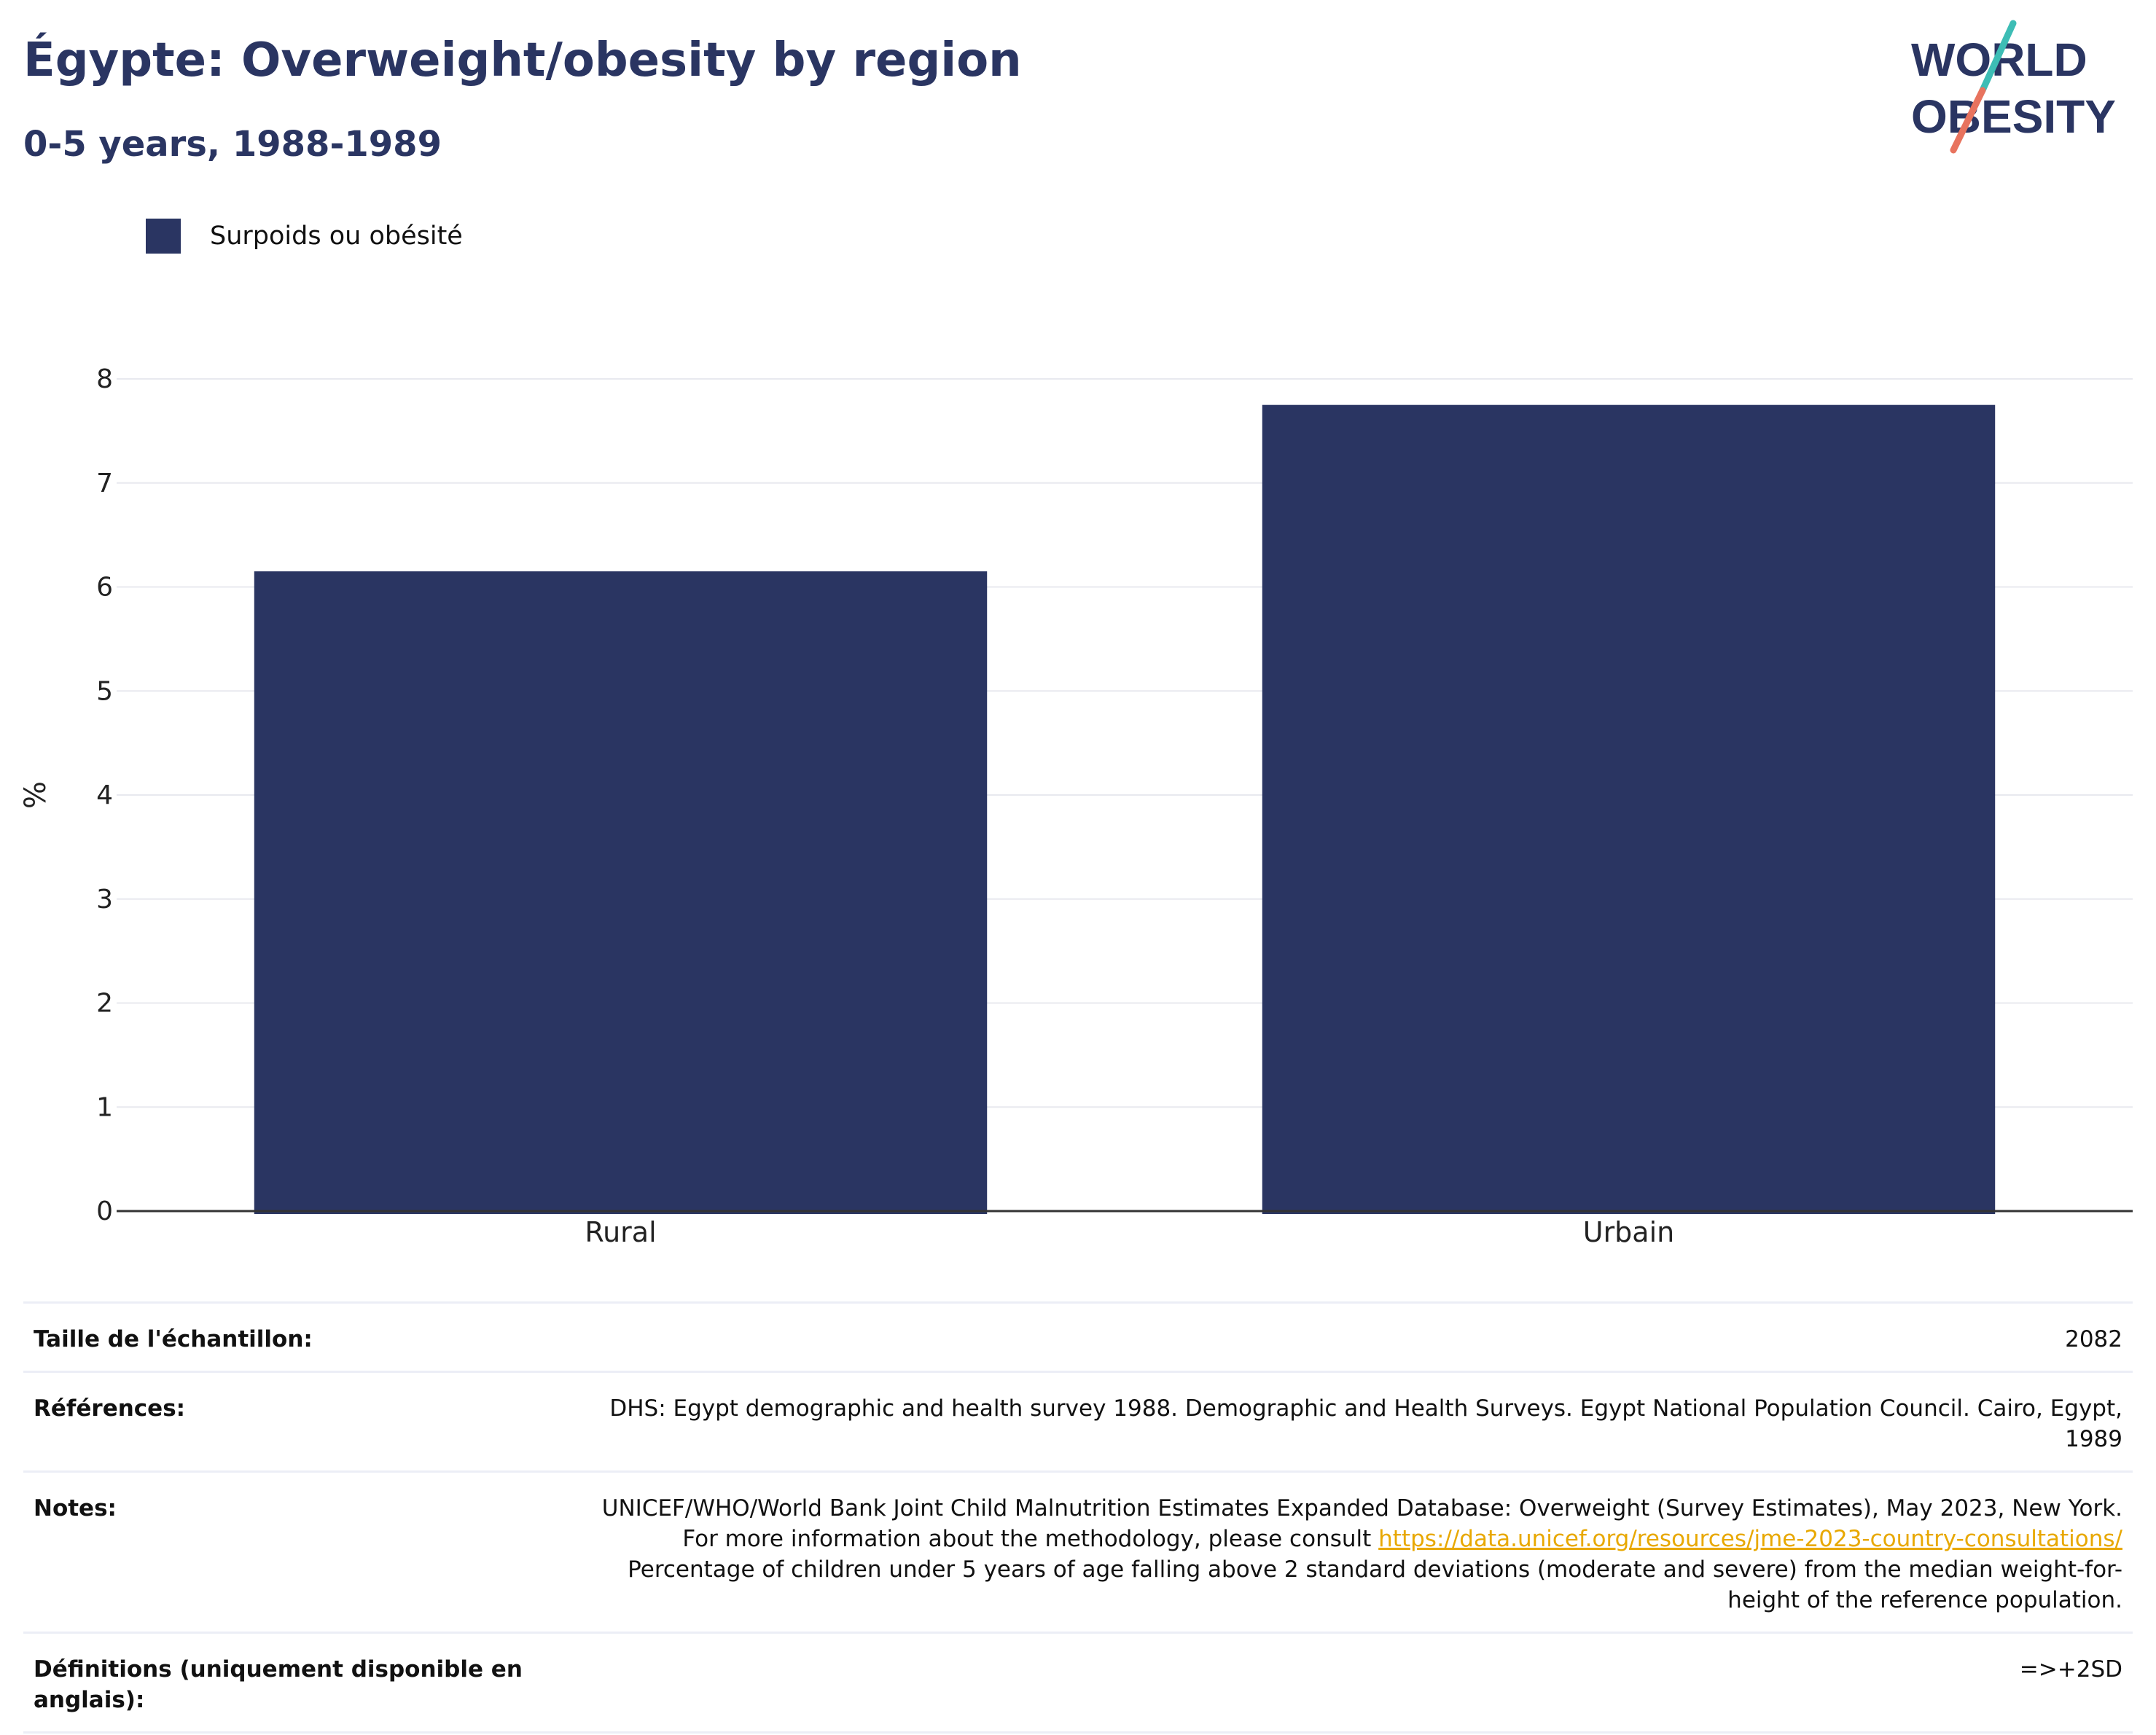 This screenshot has height=1735, width=2156. Describe the element at coordinates (104, 691) in the screenshot. I see `y-tick-label: 5` at that location.